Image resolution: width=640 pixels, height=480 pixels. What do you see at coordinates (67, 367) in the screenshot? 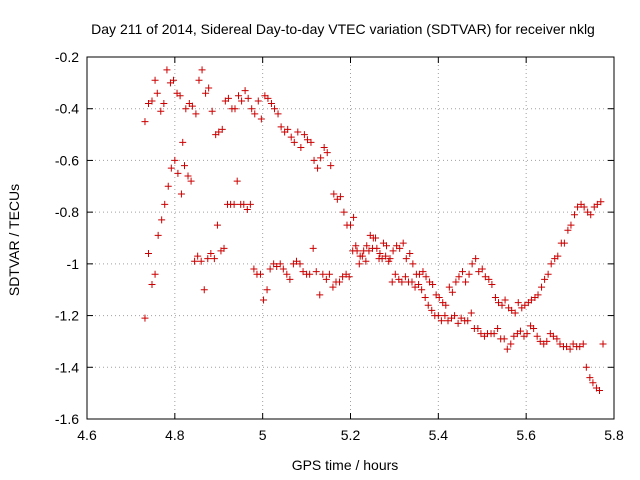
I see `y-tick-label: -1.4` at bounding box center [67, 367].